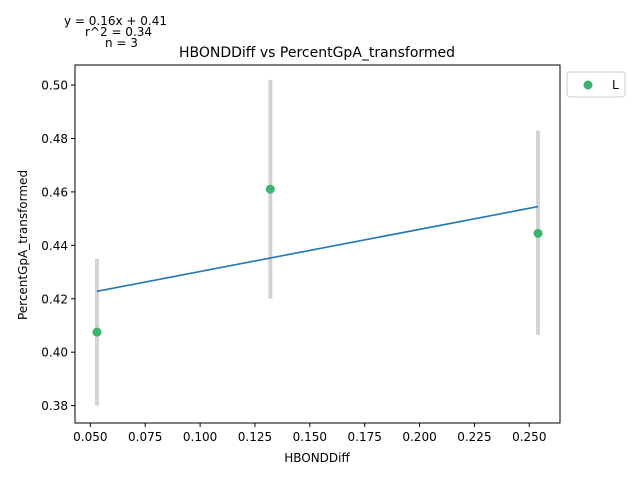 Image resolution: width=640 pixels, height=480 pixels. Describe the element at coordinates (54, 299) in the screenshot. I see `y-tick-label: 0.42` at that location.